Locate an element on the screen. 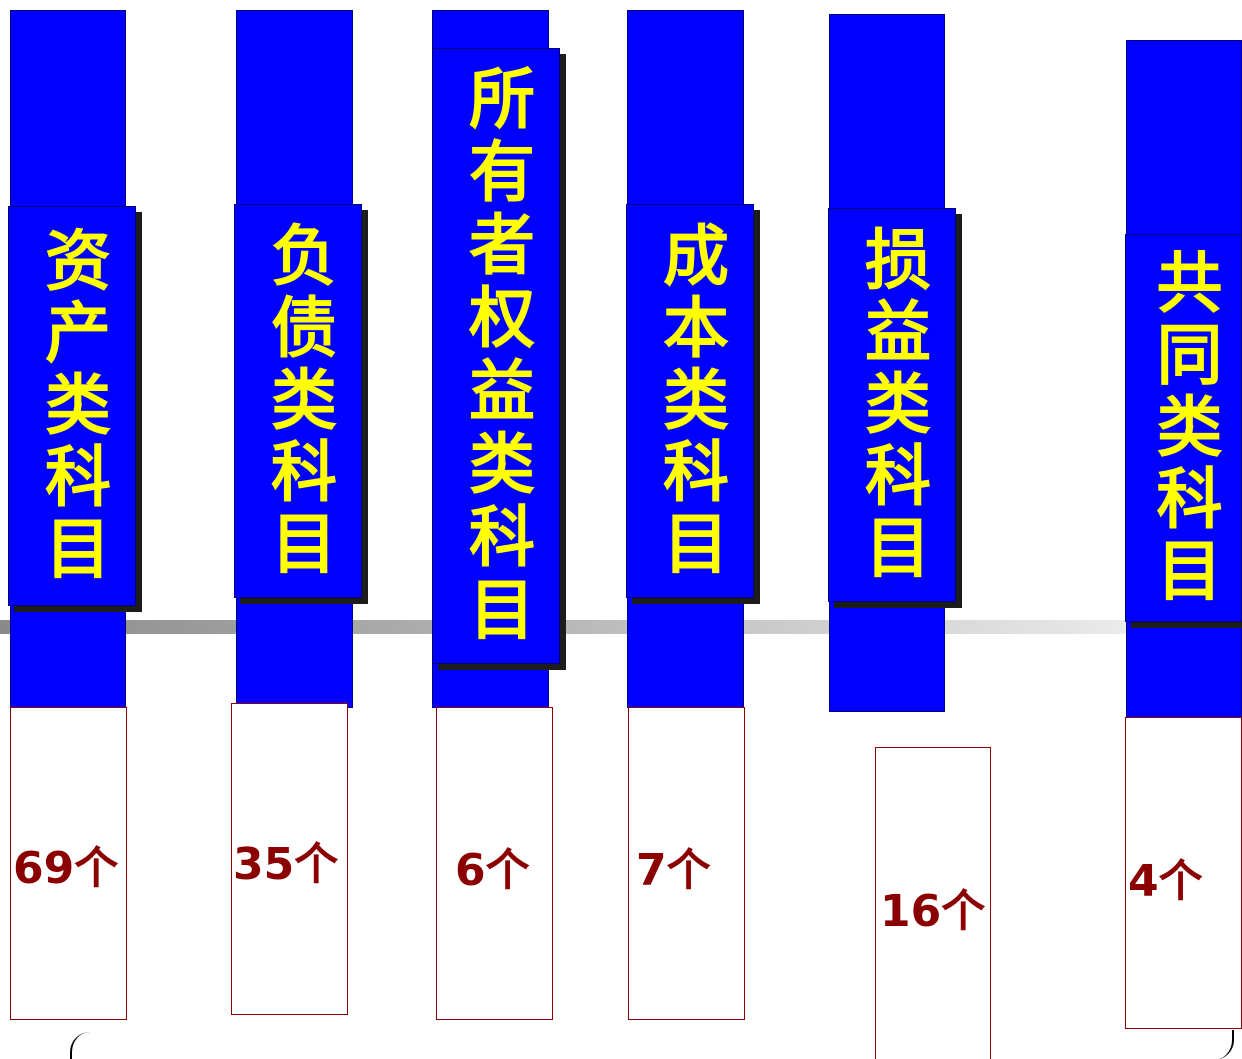 The height and width of the screenshot is (1059, 1242). category-label: 共同类科目 is located at coordinates (1184, 428).